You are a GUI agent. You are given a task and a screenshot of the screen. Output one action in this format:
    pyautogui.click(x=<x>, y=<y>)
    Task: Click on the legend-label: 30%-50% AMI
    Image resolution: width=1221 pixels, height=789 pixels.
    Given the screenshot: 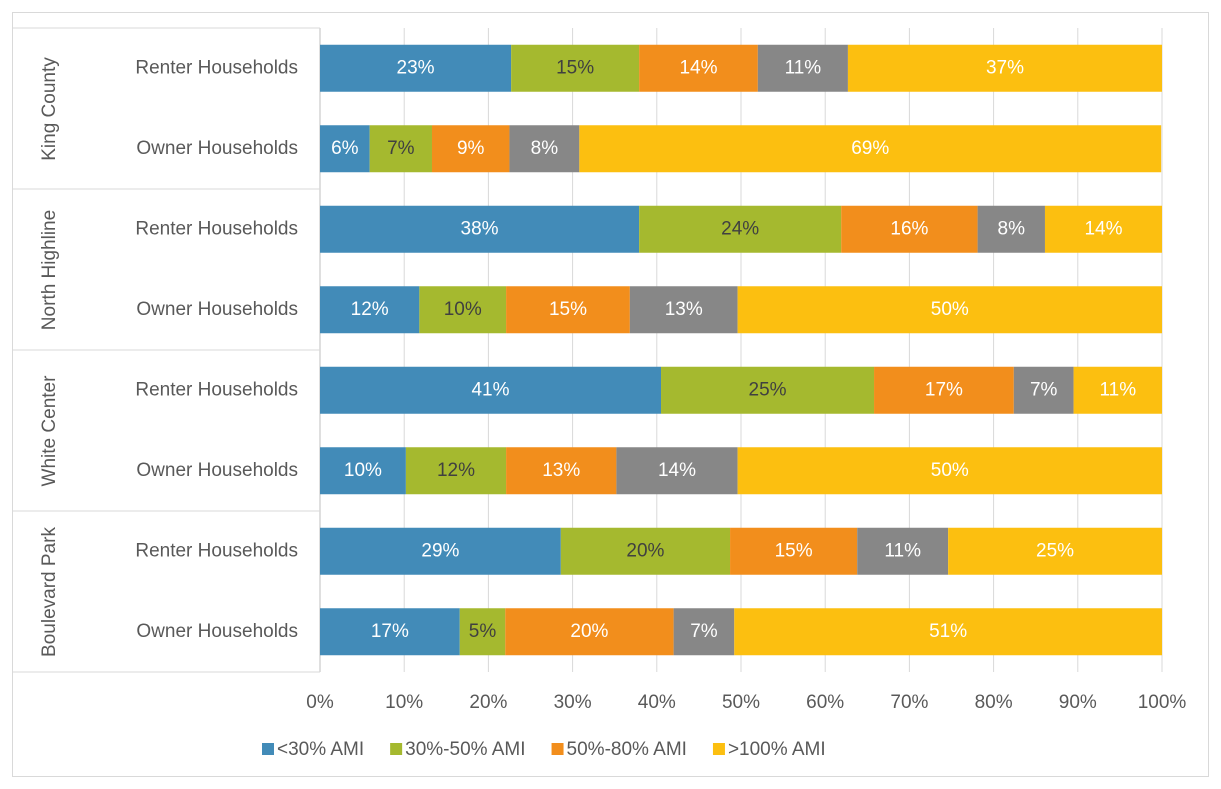 What is the action you would take?
    pyautogui.click(x=465, y=749)
    